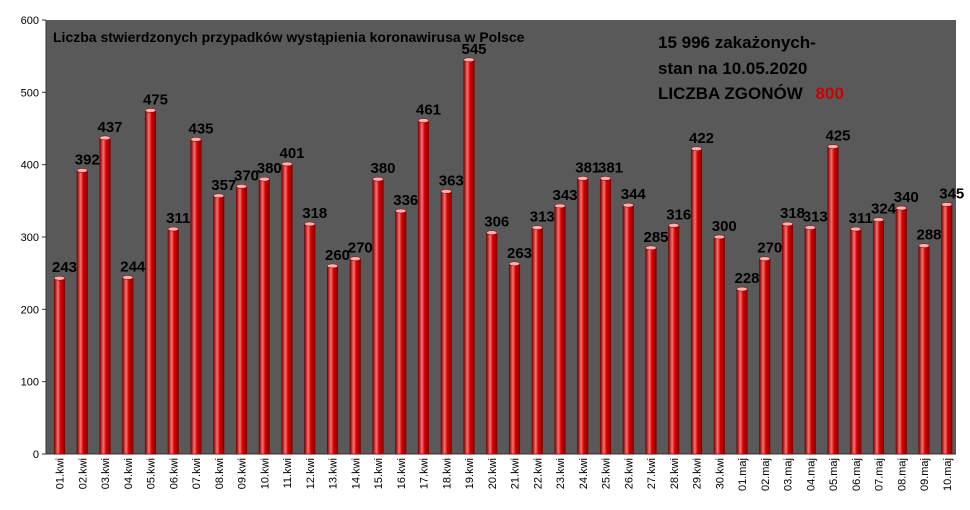 The height and width of the screenshot is (510, 970). I want to click on x-tick-label: 30.kwi, so click(720, 473).